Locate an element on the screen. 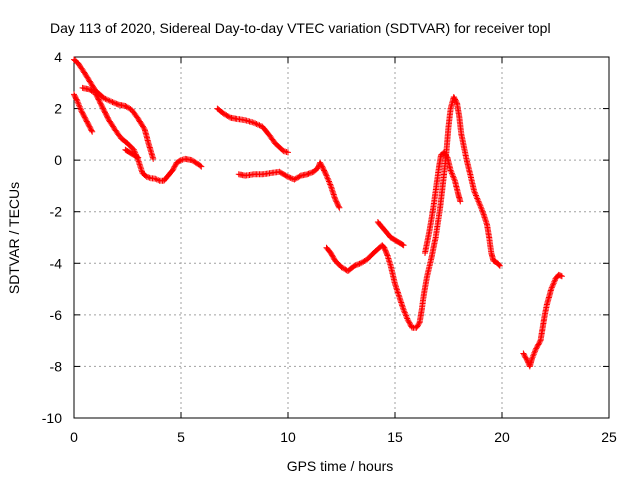  y-tick-label: -4 is located at coordinates (56, 263).